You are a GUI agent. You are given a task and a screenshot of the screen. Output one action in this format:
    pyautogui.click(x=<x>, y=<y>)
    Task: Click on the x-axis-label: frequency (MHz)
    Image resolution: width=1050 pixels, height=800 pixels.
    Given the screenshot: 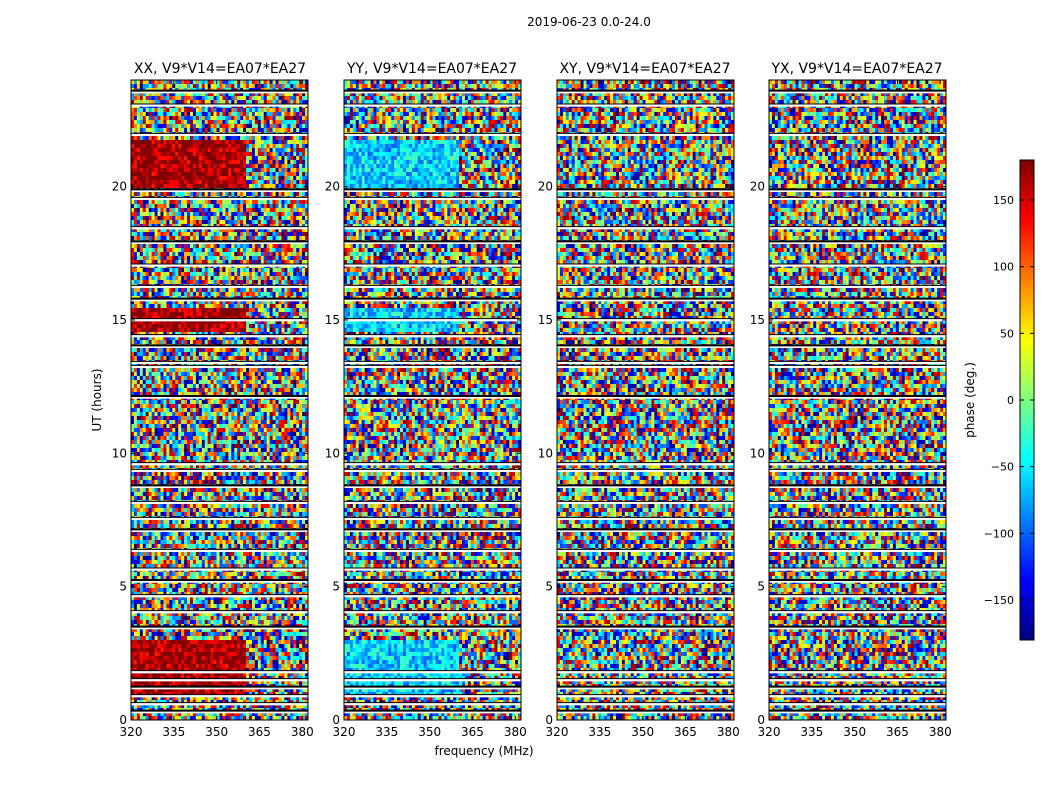 What is the action you would take?
    pyautogui.click(x=483, y=751)
    